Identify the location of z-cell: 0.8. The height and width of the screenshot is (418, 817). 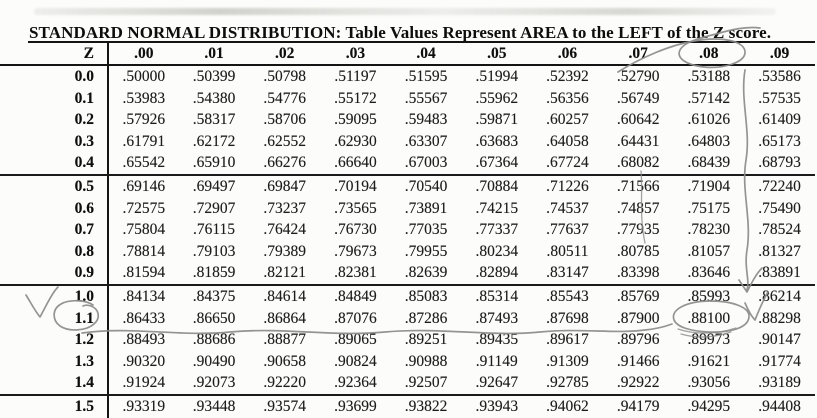
(54, 251).